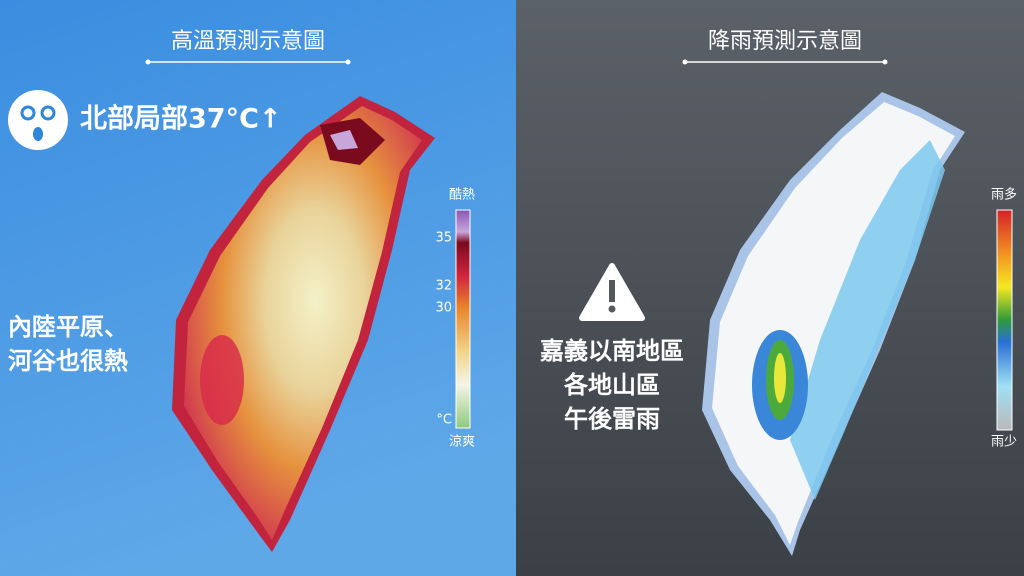 This screenshot has height=576, width=1024. Describe the element at coordinates (1004, 442) in the screenshot. I see `legend-bottom: 雨少` at that location.